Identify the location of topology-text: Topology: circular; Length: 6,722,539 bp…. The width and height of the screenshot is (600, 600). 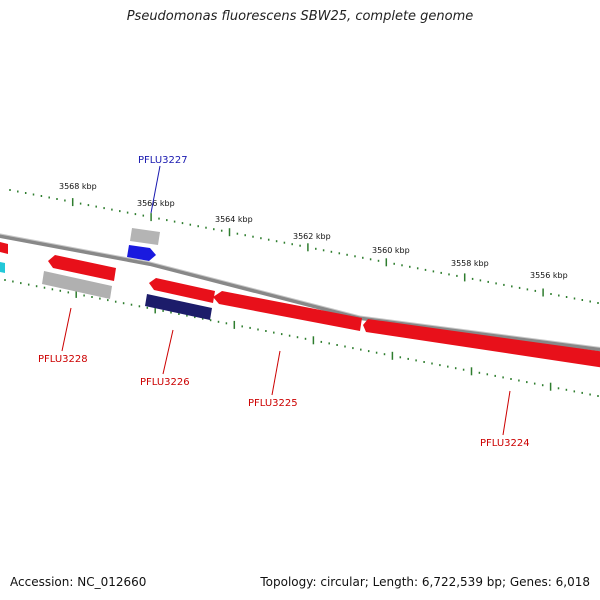
(425, 582).